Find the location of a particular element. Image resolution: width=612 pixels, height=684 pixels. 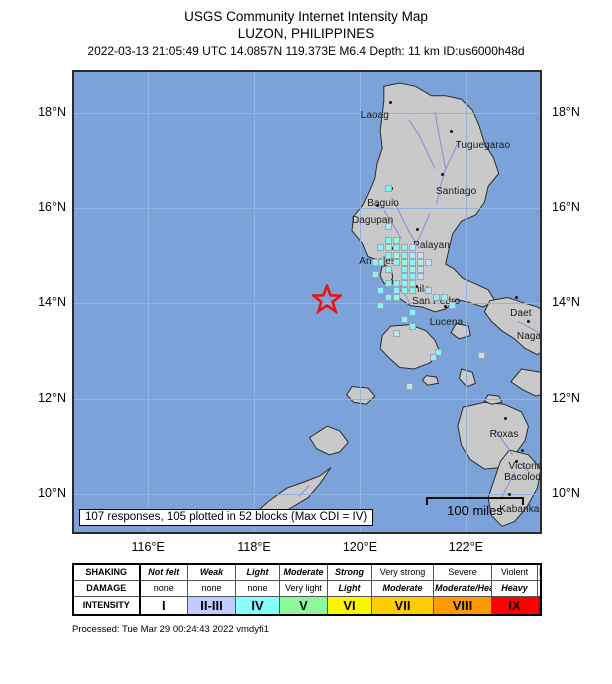

y-axis-labels-left: 18°N 16°N 14°N 12°N 10°N is located at coordinates (40, 302).